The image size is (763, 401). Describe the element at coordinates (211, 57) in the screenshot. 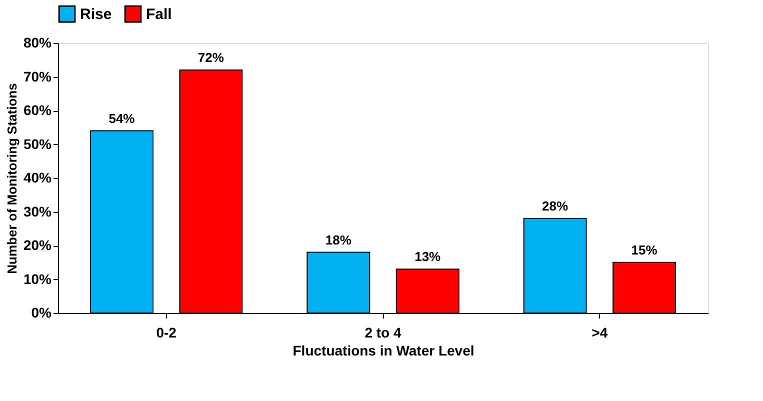

I see `data-label: 72%` at that location.